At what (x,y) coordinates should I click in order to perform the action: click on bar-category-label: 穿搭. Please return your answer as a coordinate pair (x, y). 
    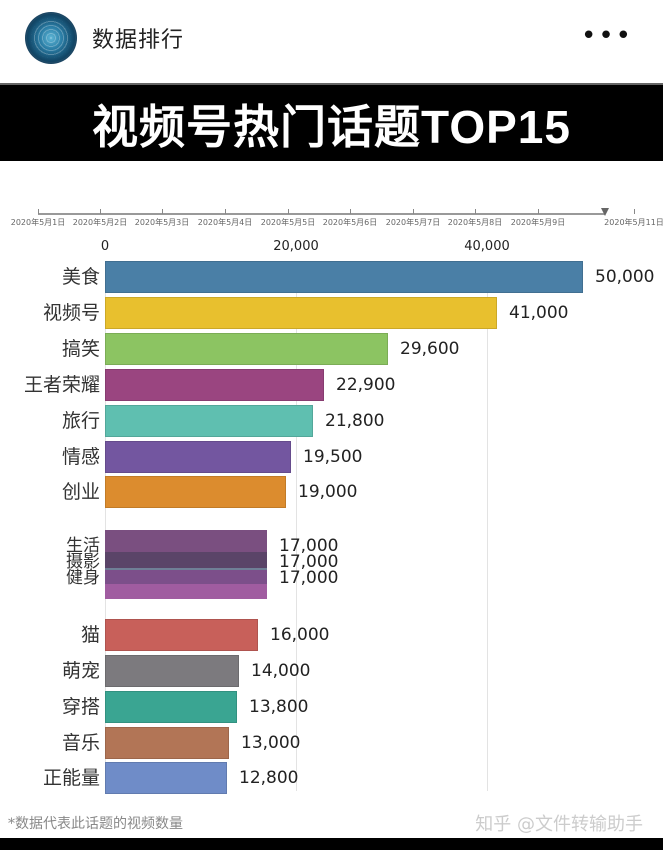
    Looking at the image, I should click on (80, 707).